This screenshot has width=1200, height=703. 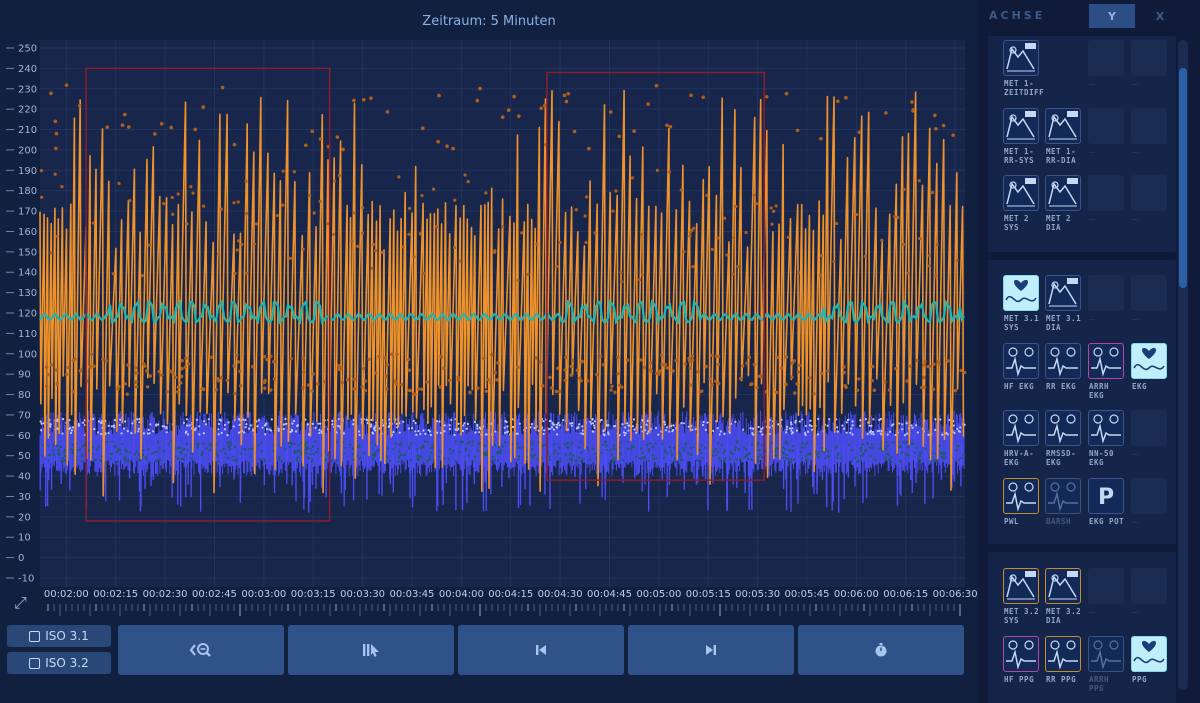 I want to click on iso-3-1-toggle: ISO 3.1, so click(x=59, y=636).